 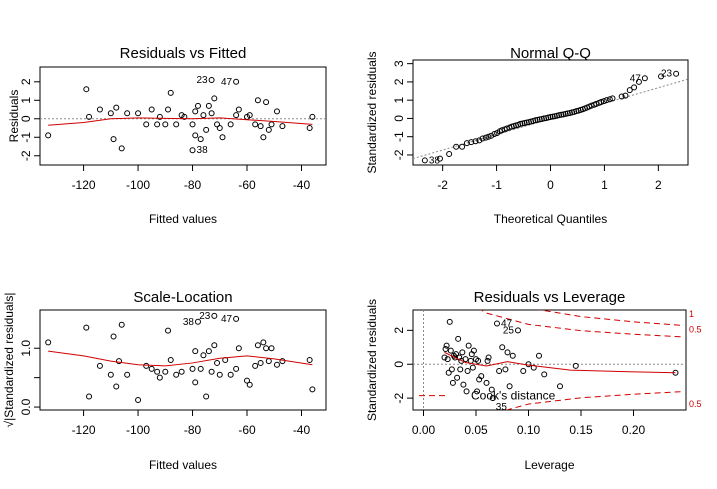 I want to click on cook-level-label: 0.5, so click(x=695, y=404).